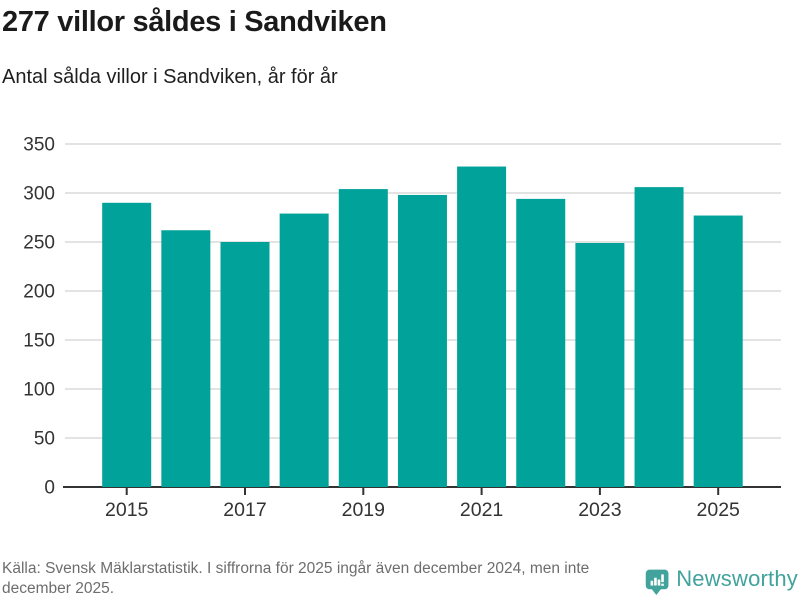 The height and width of the screenshot is (600, 800). What do you see at coordinates (363, 510) in the screenshot?
I see `x-tick-label-2019: 2019` at bounding box center [363, 510].